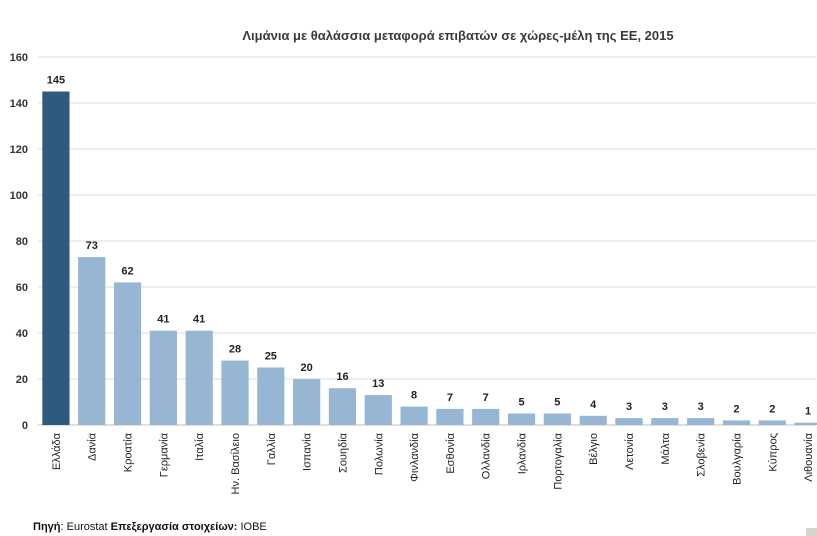  What do you see at coordinates (22, 334) in the screenshot?
I see `y-tick-label: 40` at bounding box center [22, 334].